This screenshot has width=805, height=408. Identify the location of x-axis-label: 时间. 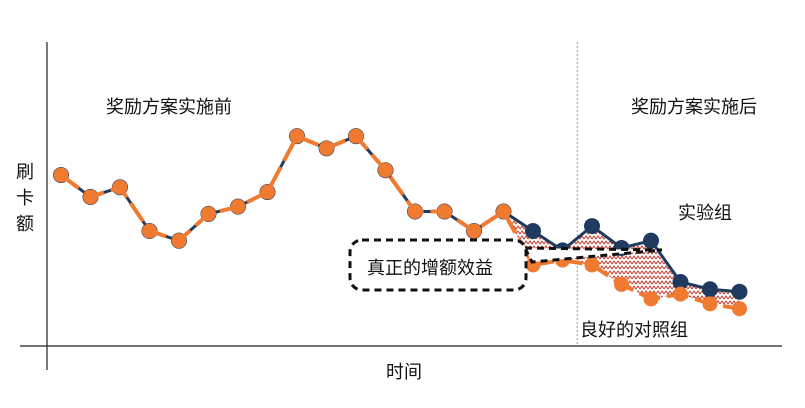
(404, 372).